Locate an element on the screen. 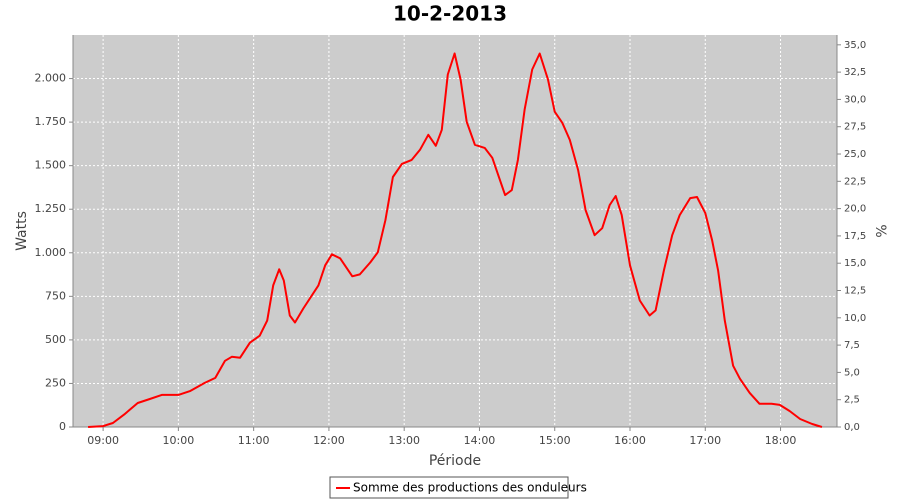 Image resolution: width=900 pixels, height=500 pixels. x-tick-label: 15:00 is located at coordinates (555, 440).